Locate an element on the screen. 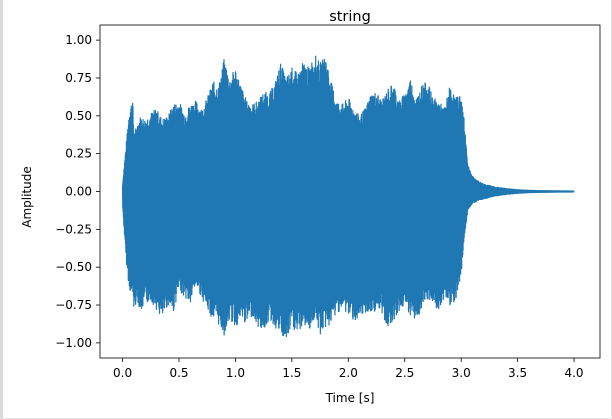 This screenshot has height=419, width=612. x-tick-label: 3.5 is located at coordinates (517, 373).